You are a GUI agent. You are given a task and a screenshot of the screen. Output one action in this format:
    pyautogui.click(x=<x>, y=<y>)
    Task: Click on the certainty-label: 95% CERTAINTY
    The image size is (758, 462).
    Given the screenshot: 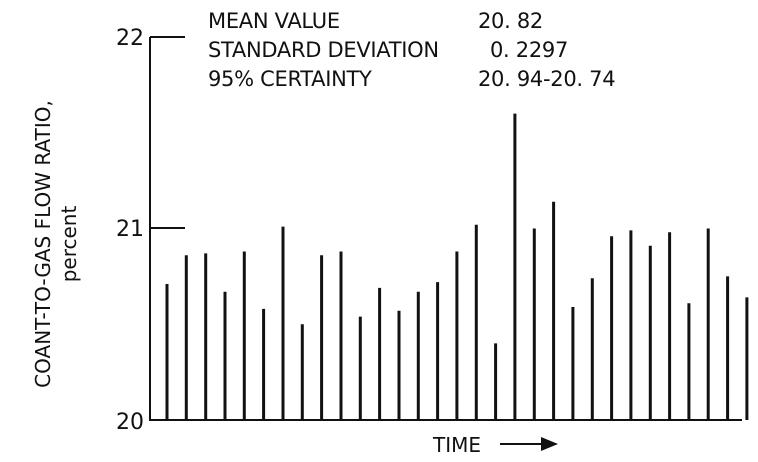 What is the action you would take?
    pyautogui.click(x=290, y=79)
    